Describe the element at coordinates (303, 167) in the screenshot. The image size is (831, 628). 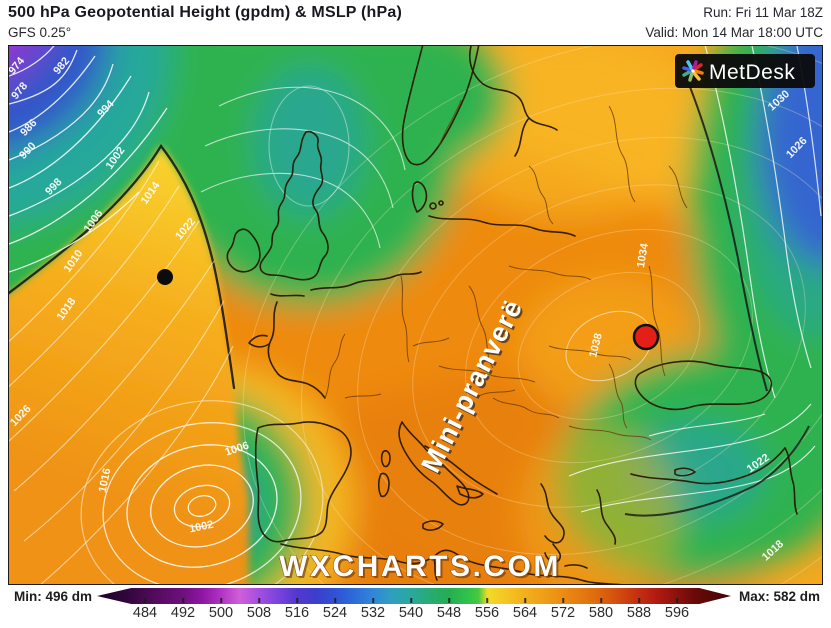
I see `isobars-uk-trough` at that location.